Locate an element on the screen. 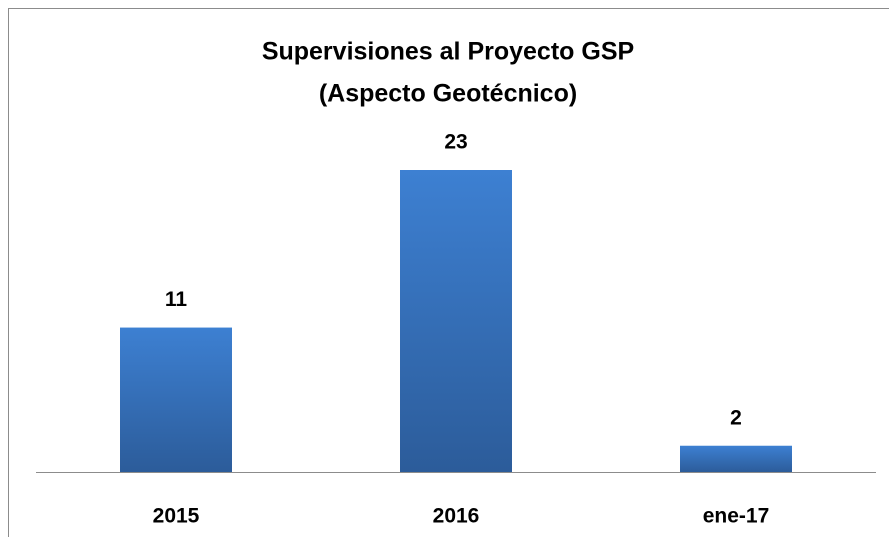 Image resolution: width=889 pixels, height=537 pixels. data-label: 11 is located at coordinates (176, 299).